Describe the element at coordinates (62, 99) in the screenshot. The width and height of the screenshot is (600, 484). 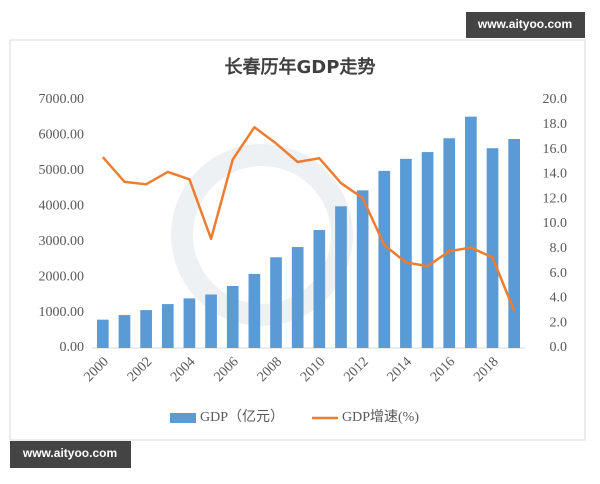
I see `y-tick-label: 7000.00` at that location.